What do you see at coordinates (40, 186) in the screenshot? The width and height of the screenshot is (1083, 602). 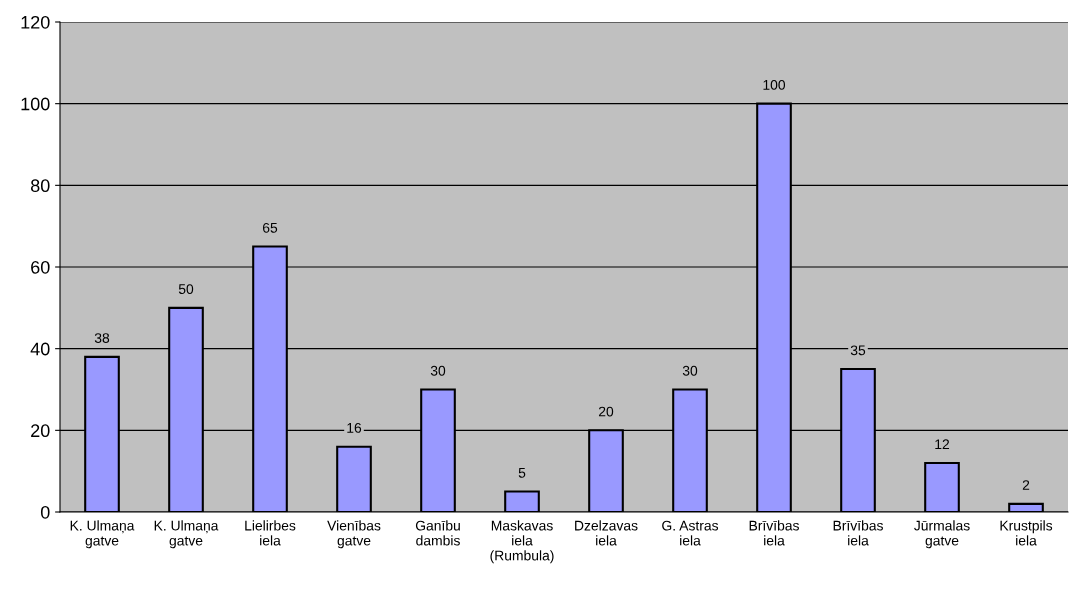 I see `y-tick-label: 80` at bounding box center [40, 186].